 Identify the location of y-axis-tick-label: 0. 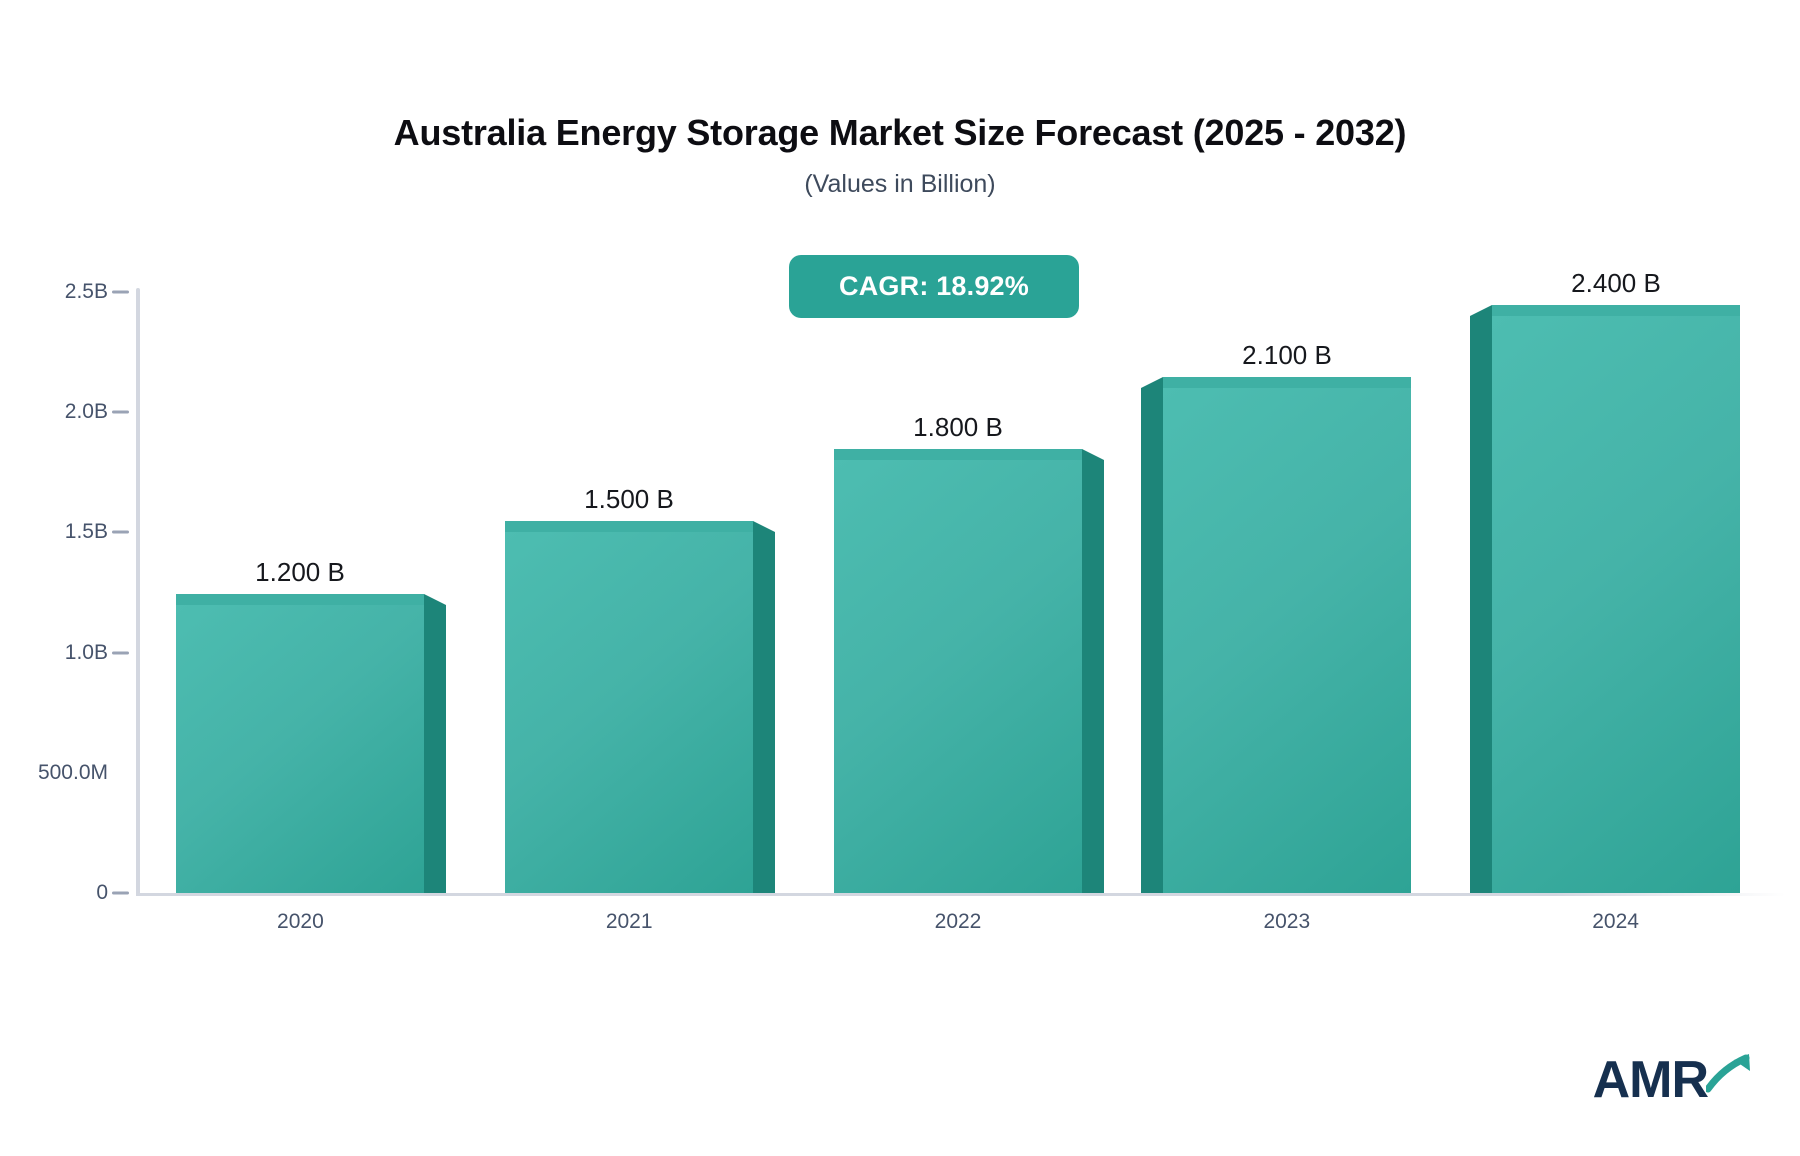
(102, 892).